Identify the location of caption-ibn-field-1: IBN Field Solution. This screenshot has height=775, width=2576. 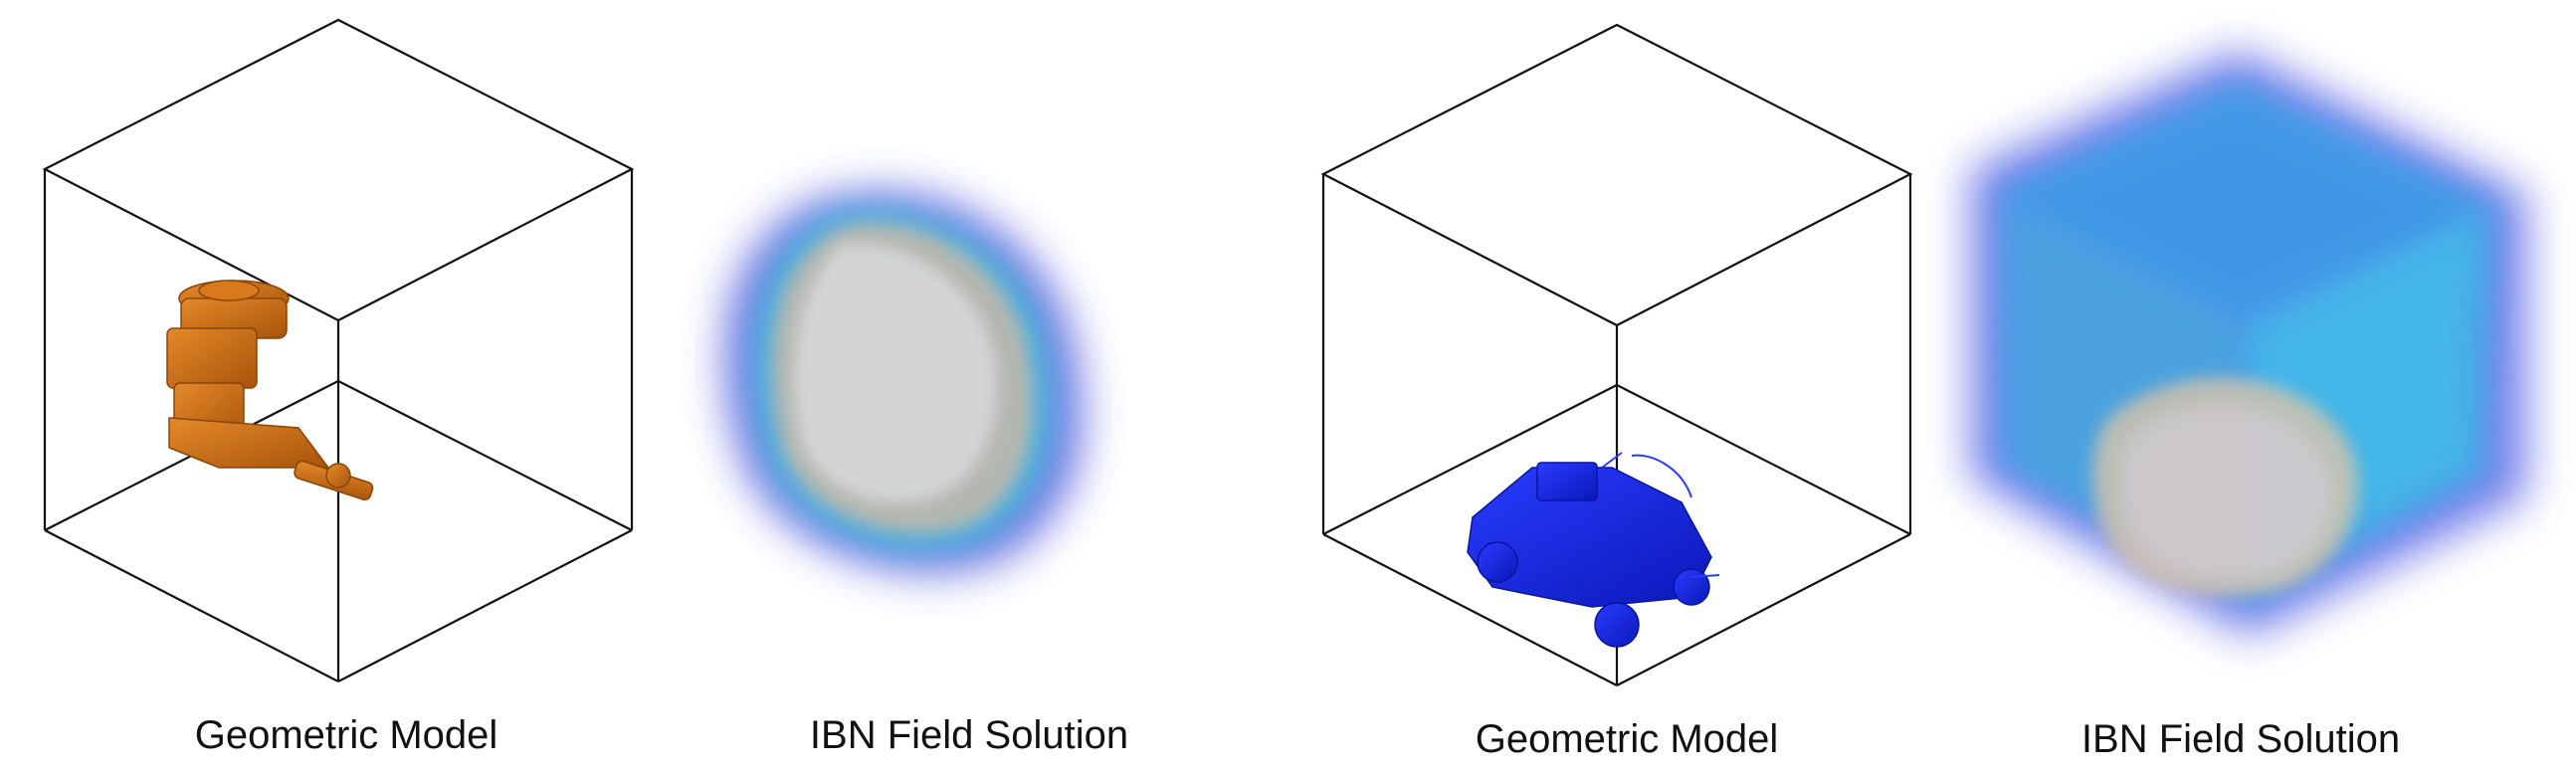
(969, 735).